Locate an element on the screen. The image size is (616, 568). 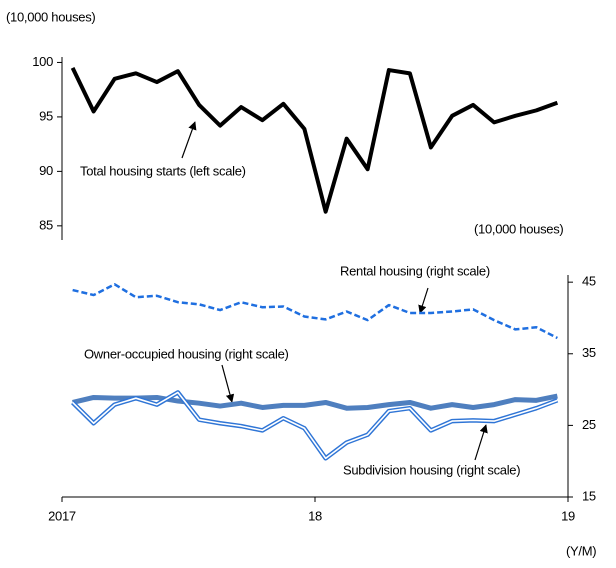
x-tick-label: 18 is located at coordinates (315, 515).